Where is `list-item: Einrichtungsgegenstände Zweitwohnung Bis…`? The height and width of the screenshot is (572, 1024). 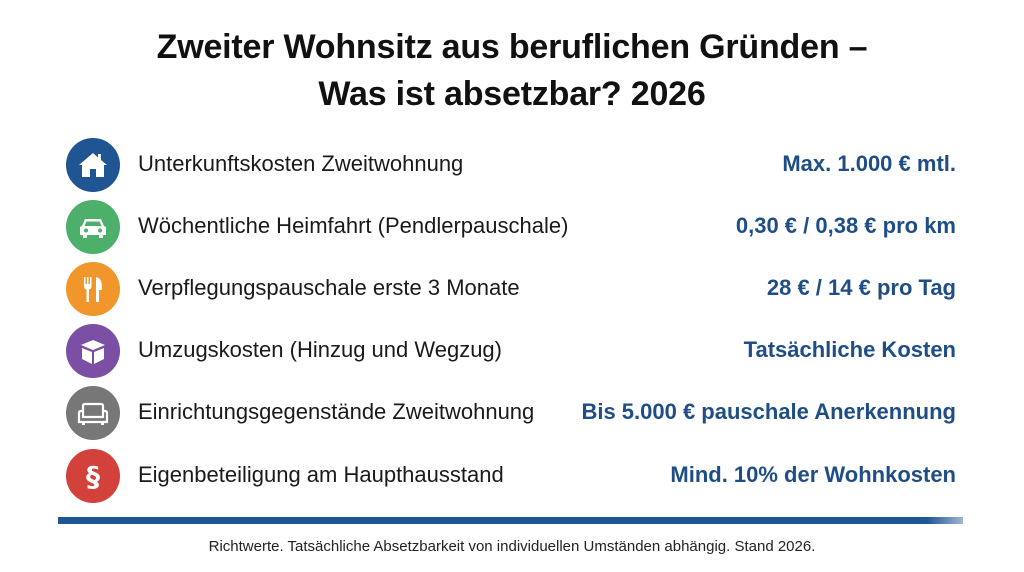 list-item: Einrichtungsgegenstände Zweitwohnung Bis… is located at coordinates (511, 414).